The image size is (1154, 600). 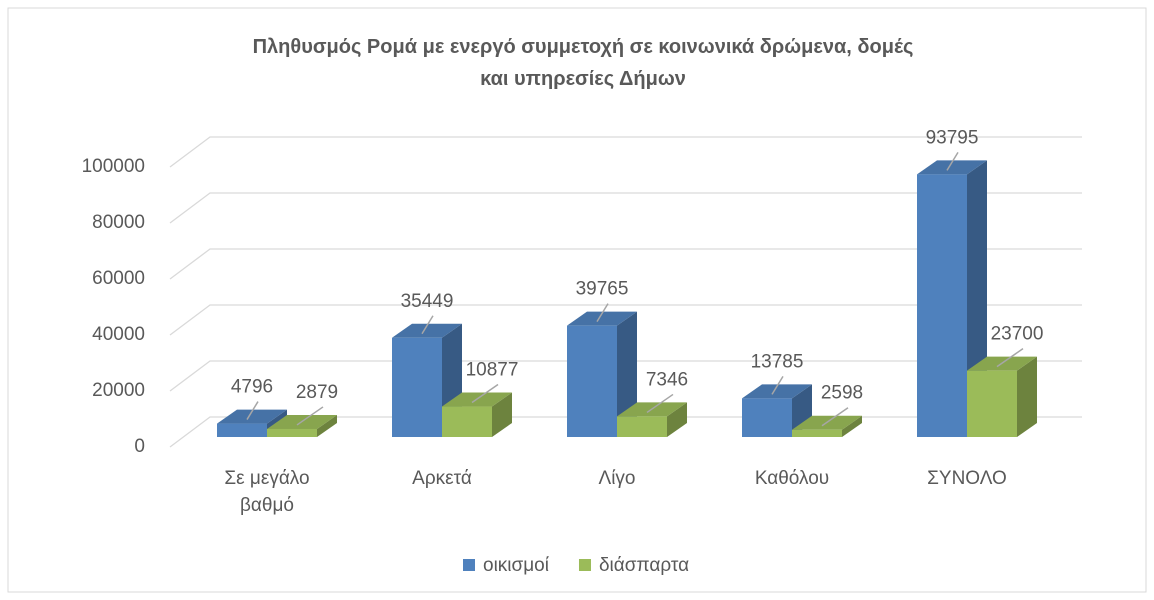 What do you see at coordinates (842, 393) in the screenshot?
I see `data-label: 2598` at bounding box center [842, 393].